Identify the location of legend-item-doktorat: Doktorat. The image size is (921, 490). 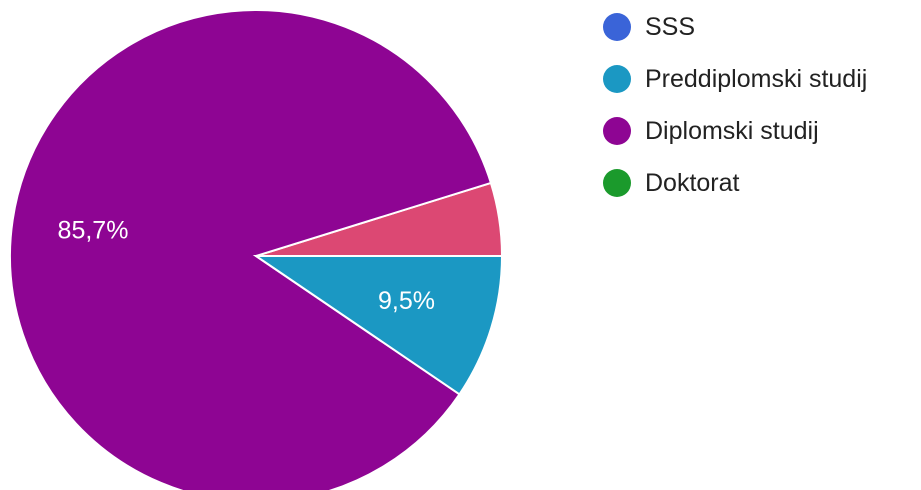
(735, 183).